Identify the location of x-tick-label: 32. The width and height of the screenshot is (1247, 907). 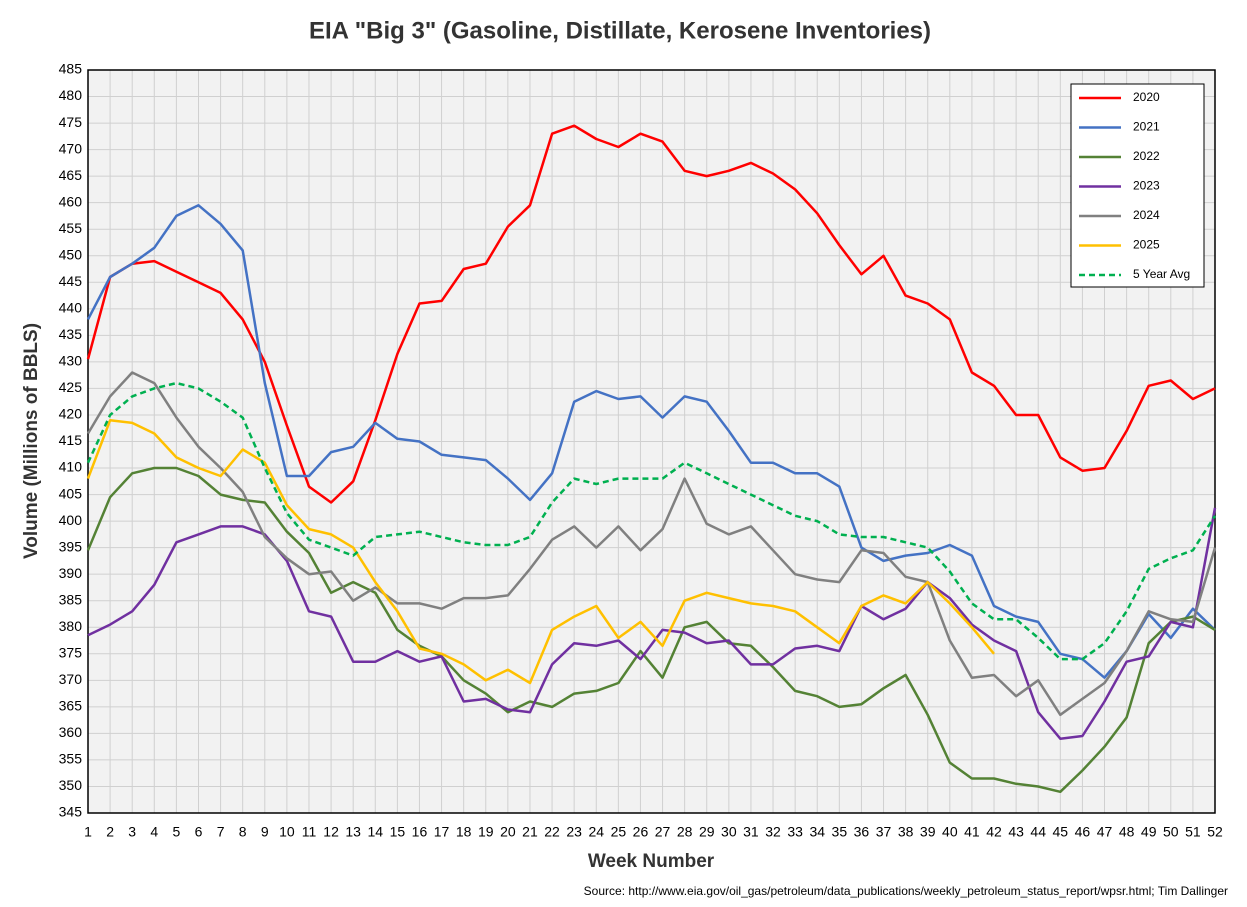
(773, 832).